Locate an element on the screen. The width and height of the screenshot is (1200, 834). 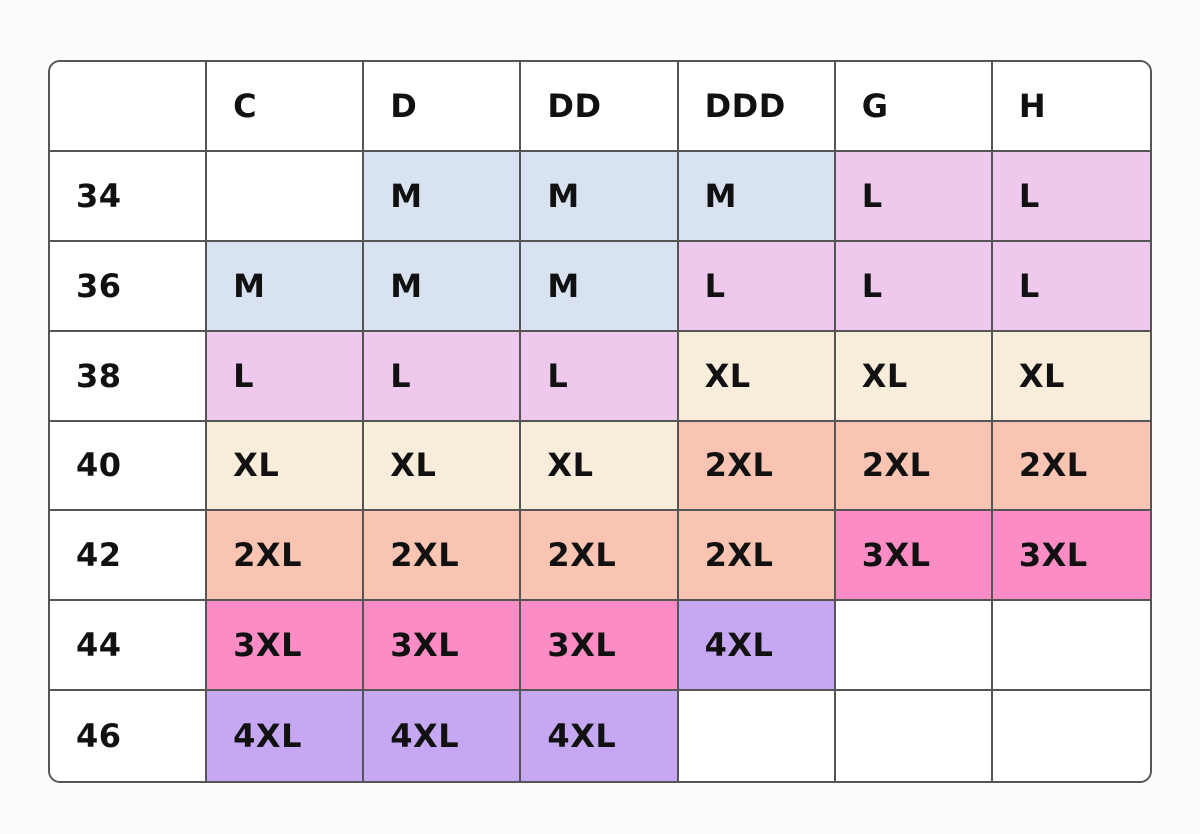
column-header-cup-size: DD is located at coordinates (600, 107).